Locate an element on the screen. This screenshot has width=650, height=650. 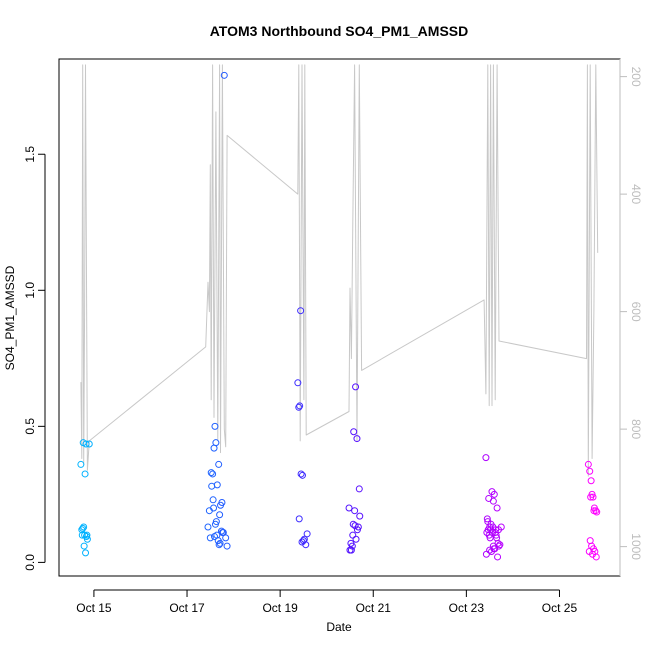
y-tick-label: 0.0 is located at coordinates (30, 562).